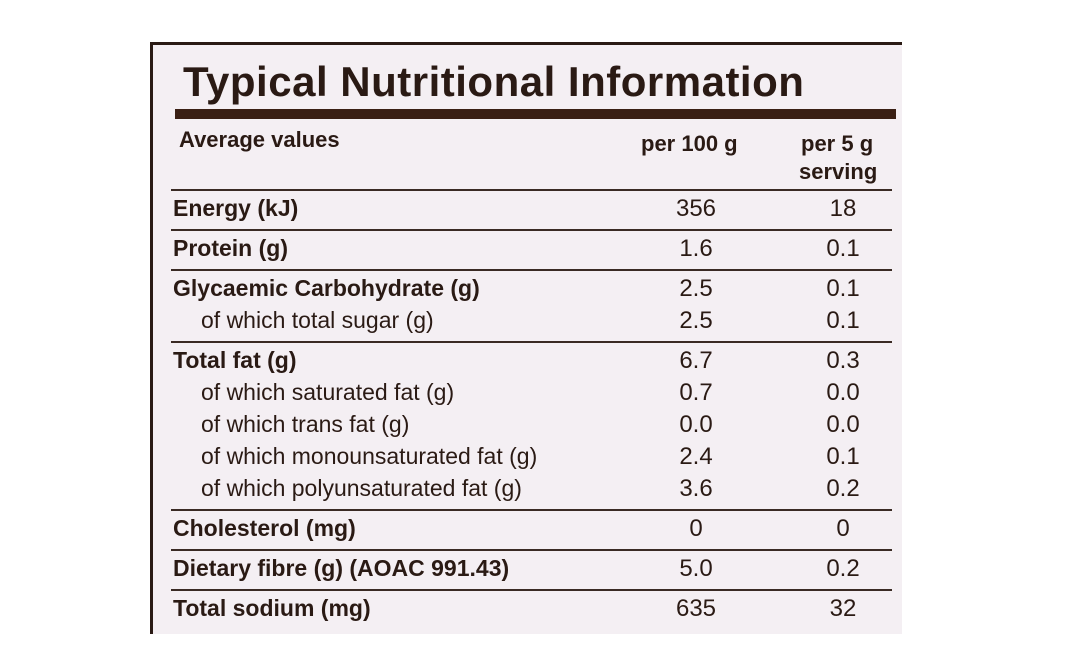 The height and width of the screenshot is (671, 1068). Describe the element at coordinates (843, 608) in the screenshot. I see `value-per5: 32` at that location.